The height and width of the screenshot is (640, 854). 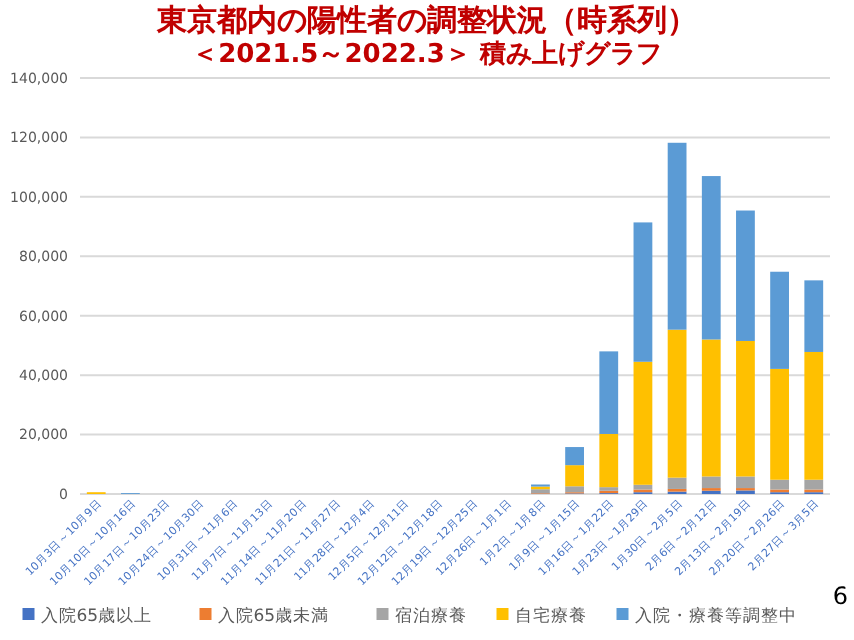 What do you see at coordinates (426, 20) in the screenshot?
I see `chart-title: 東京都内の陽性者の調整状況（時系列）` at bounding box center [426, 20].